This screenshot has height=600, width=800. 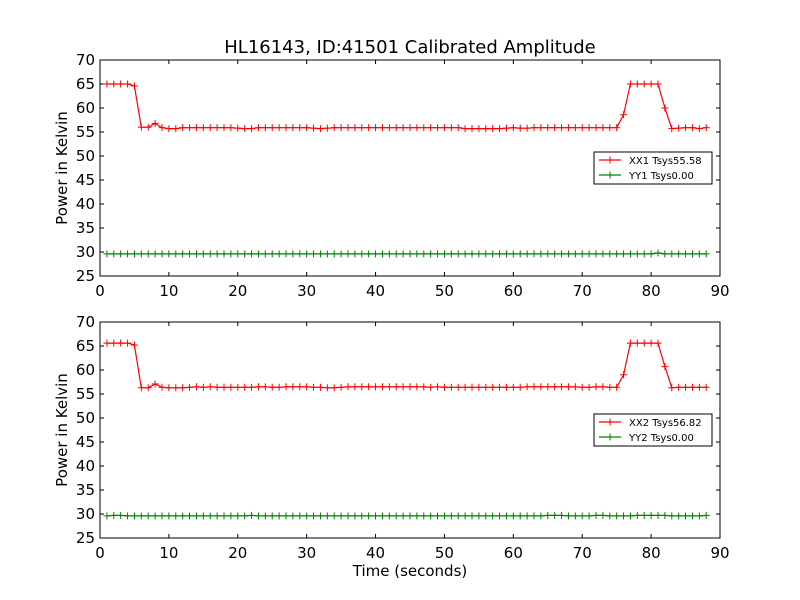 I want to click on legend: XX1 Tsys55.58 YY1 Tsys0.00, so click(x=653, y=168).